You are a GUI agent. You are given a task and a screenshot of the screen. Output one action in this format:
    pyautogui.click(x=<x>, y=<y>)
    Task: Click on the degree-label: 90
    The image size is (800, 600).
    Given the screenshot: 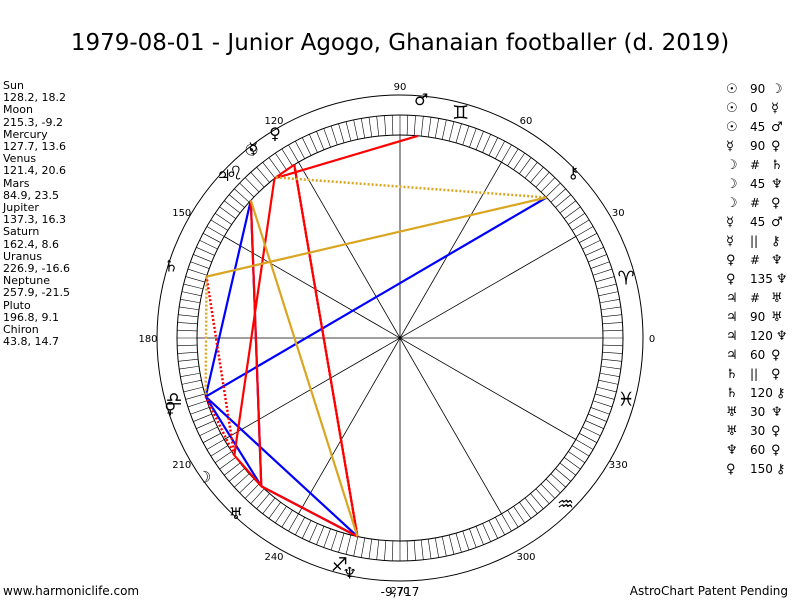 What is the action you would take?
    pyautogui.click(x=400, y=87)
    